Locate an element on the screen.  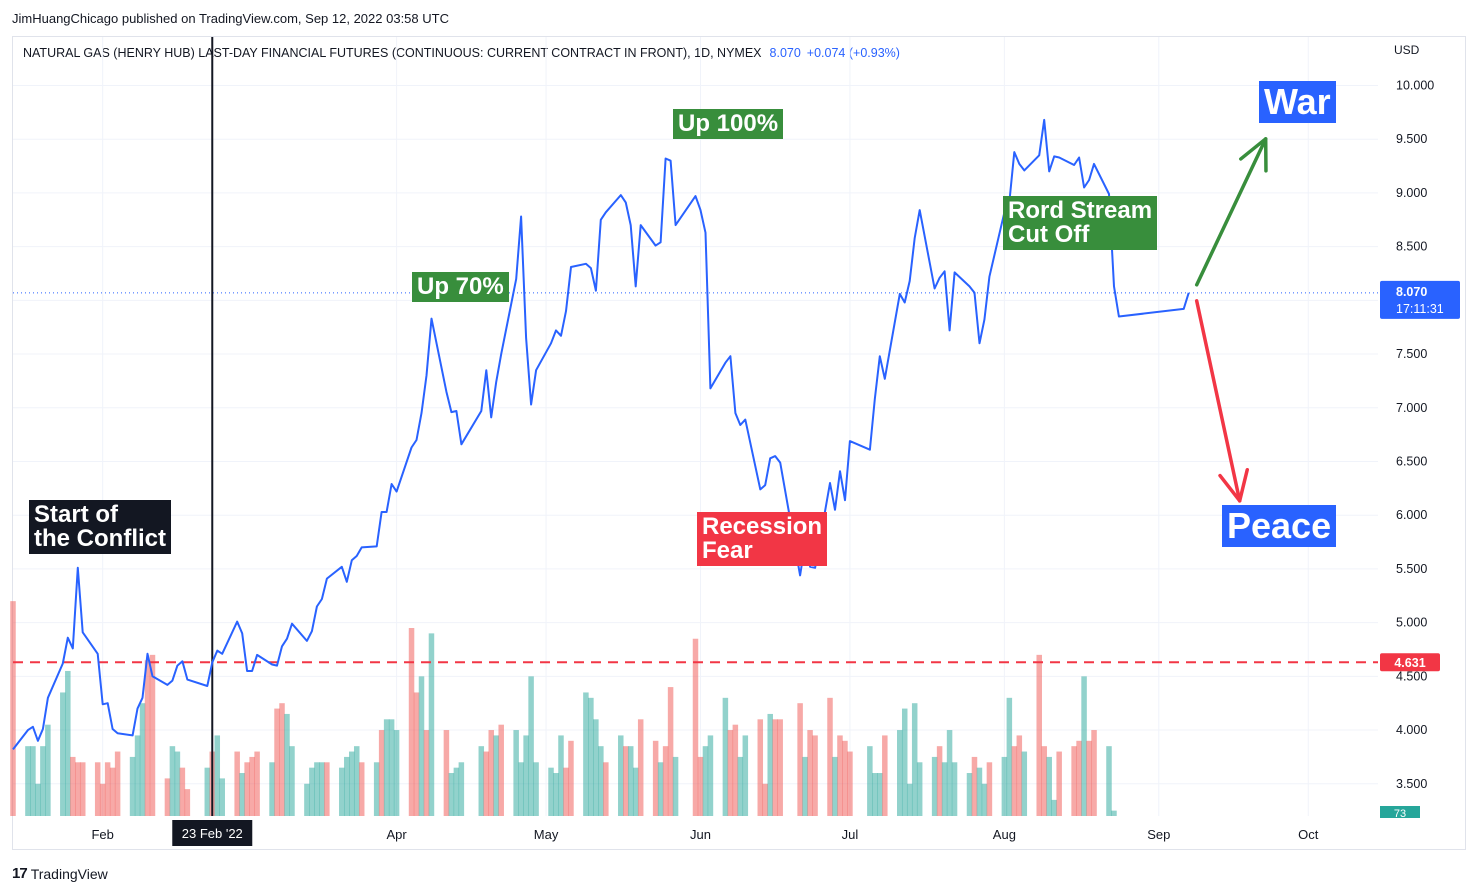
y-tick-label: 6.000 is located at coordinates (1411, 515).